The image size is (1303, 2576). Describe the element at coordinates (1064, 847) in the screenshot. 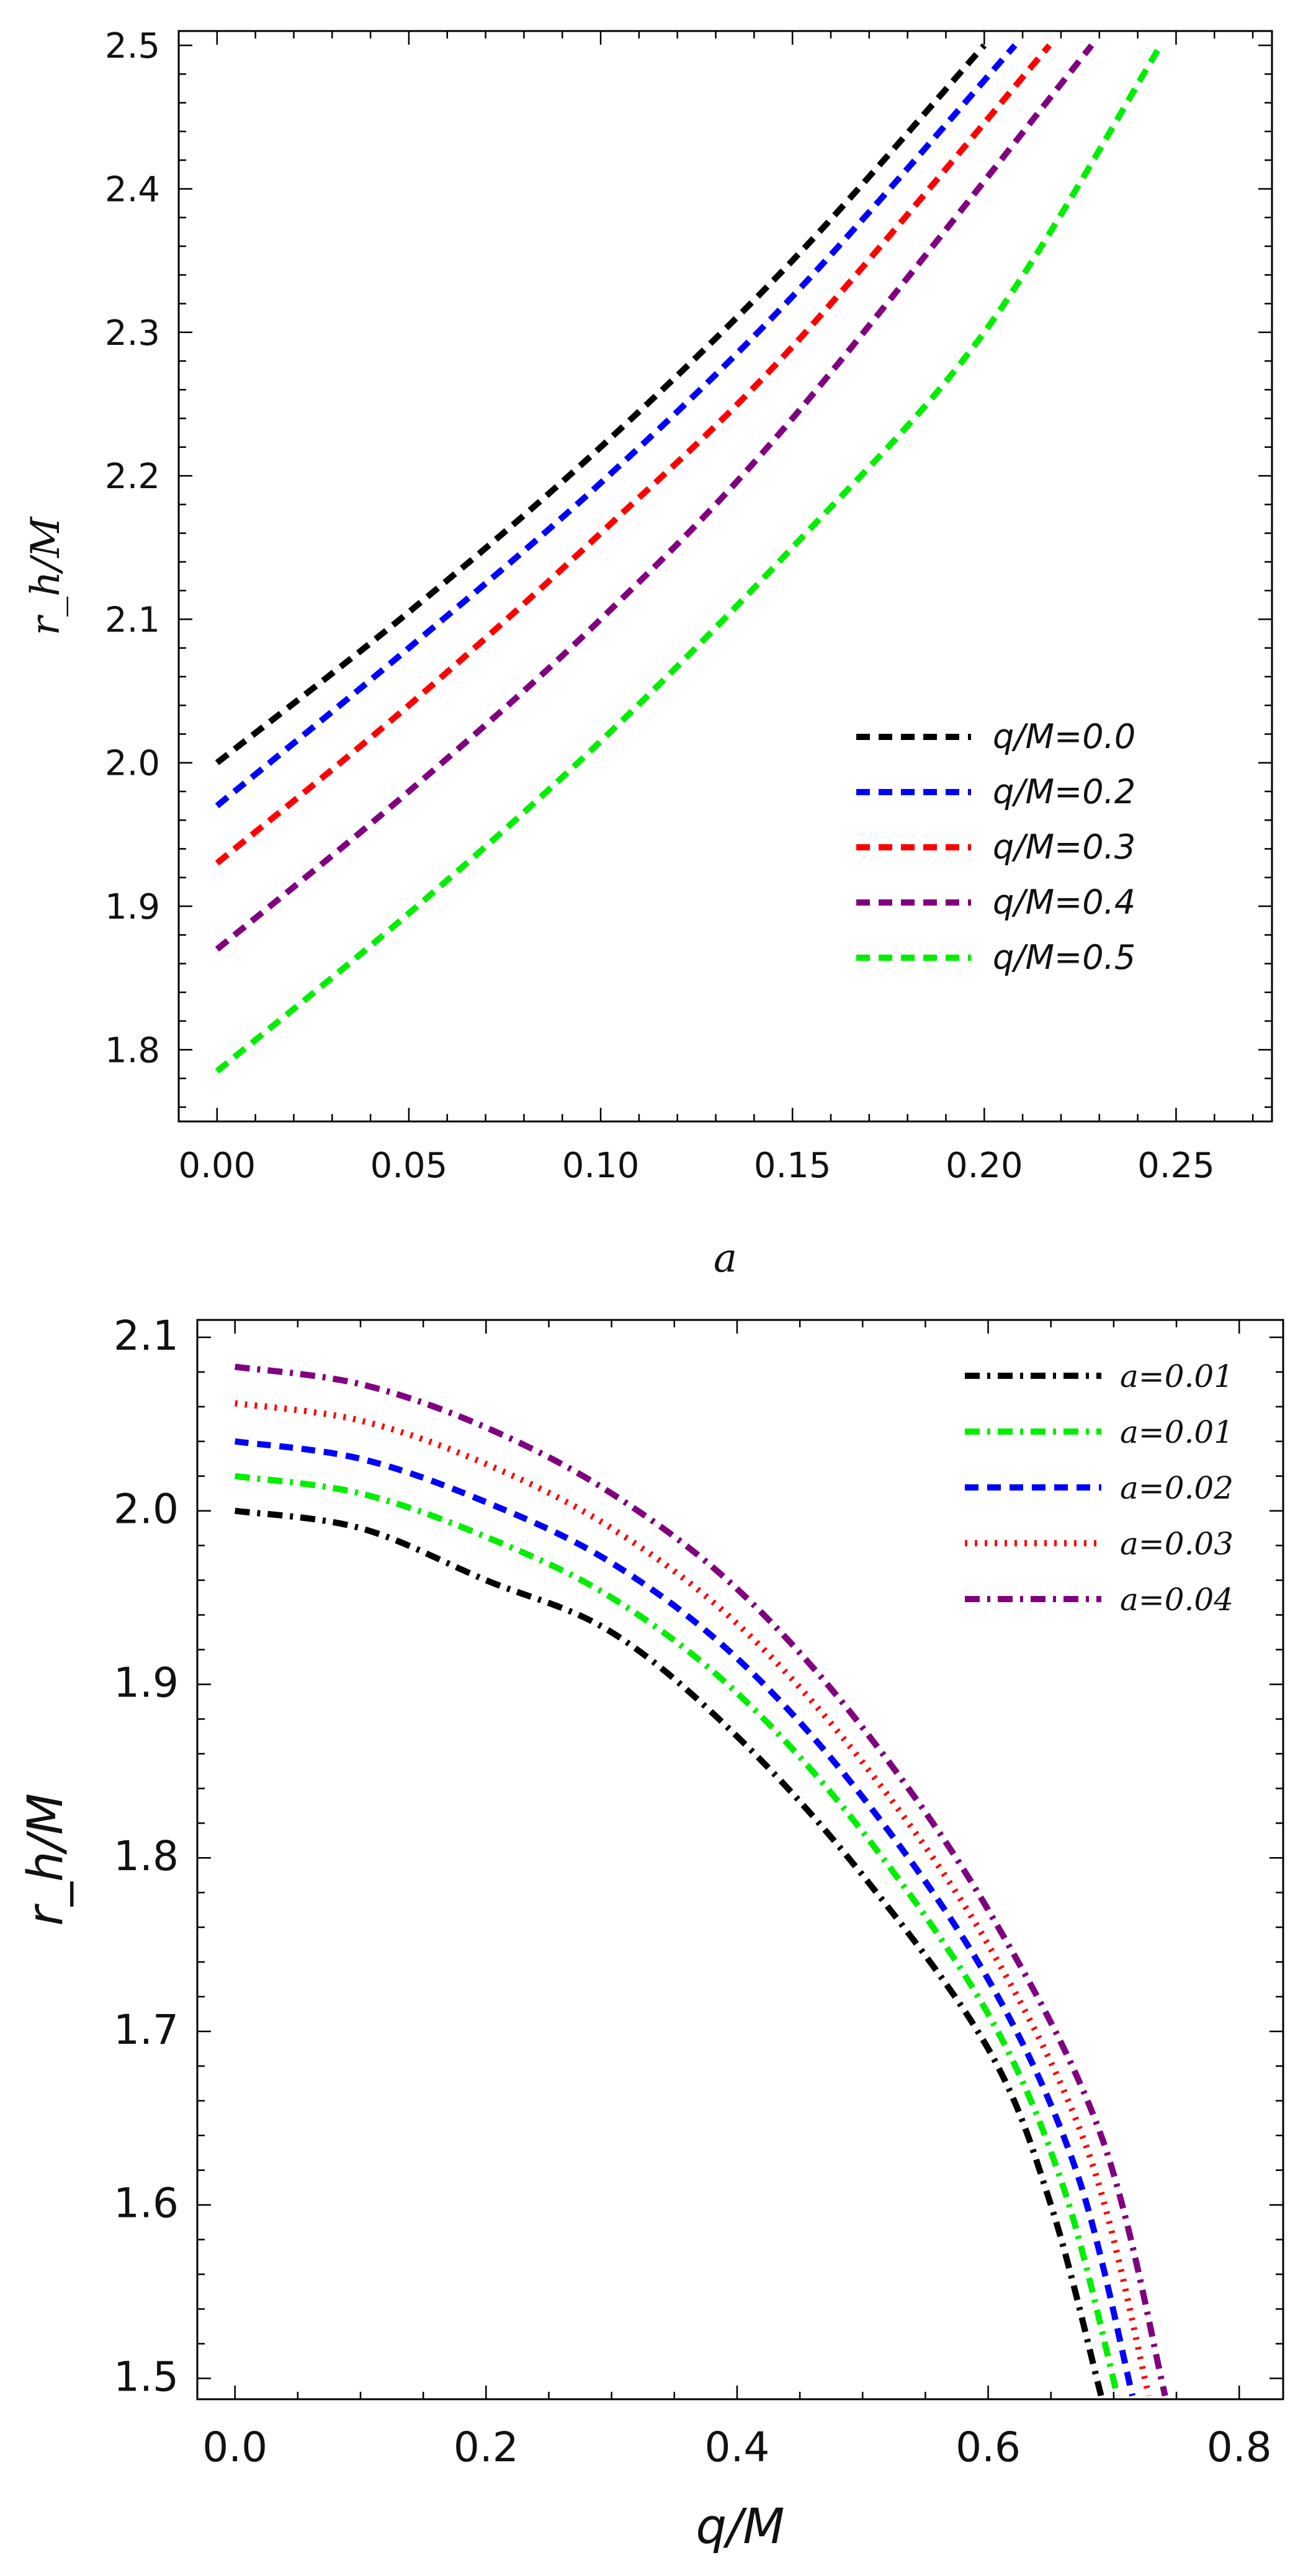

I see `legend-label-2: q/M=0.3` at that location.